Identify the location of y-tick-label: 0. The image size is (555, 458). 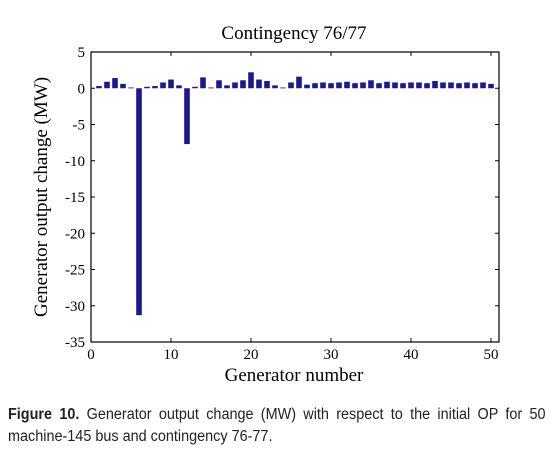
(82, 89).